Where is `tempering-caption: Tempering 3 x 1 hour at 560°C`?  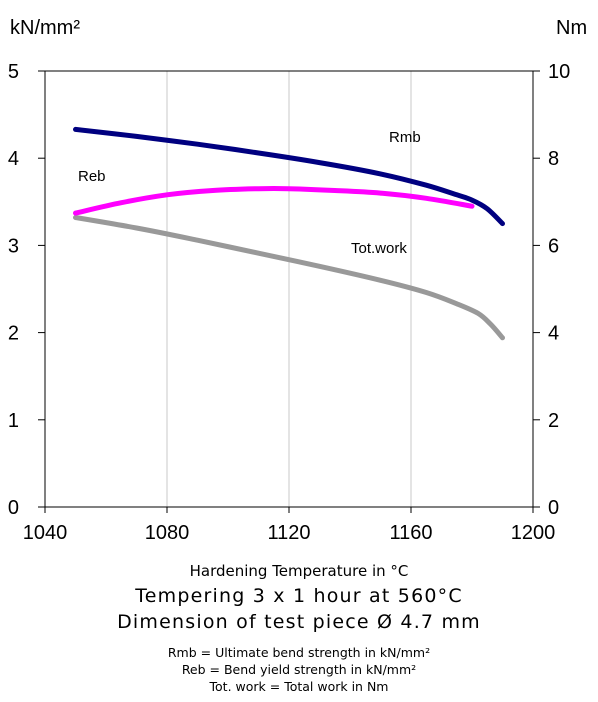
tempering-caption: Tempering 3 x 1 hour at 560°C is located at coordinates (299, 596).